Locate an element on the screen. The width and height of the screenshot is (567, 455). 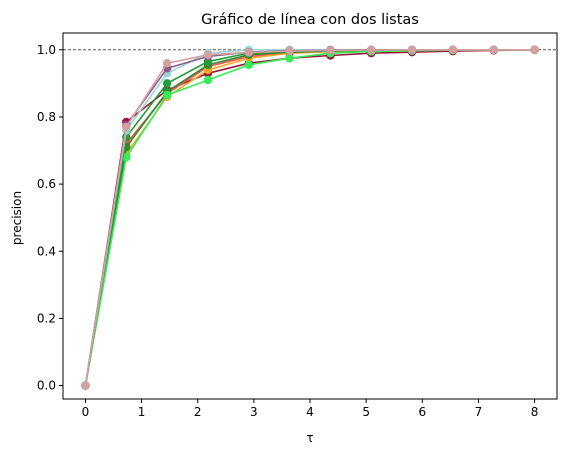
x-tick-label: 4 is located at coordinates (310, 412).